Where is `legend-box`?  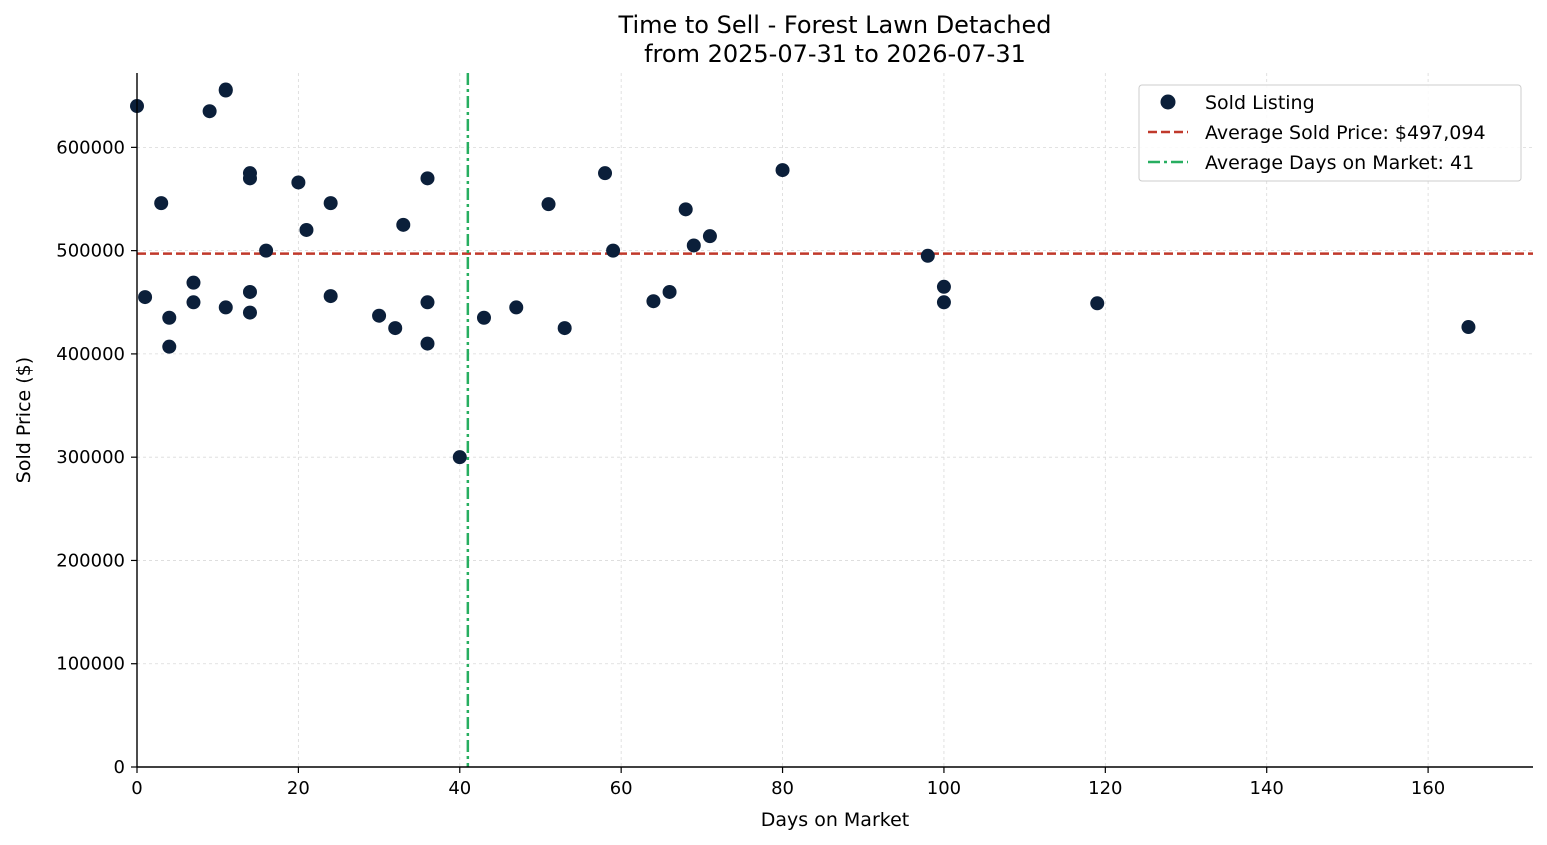
legend-box is located at coordinates (1330, 133).